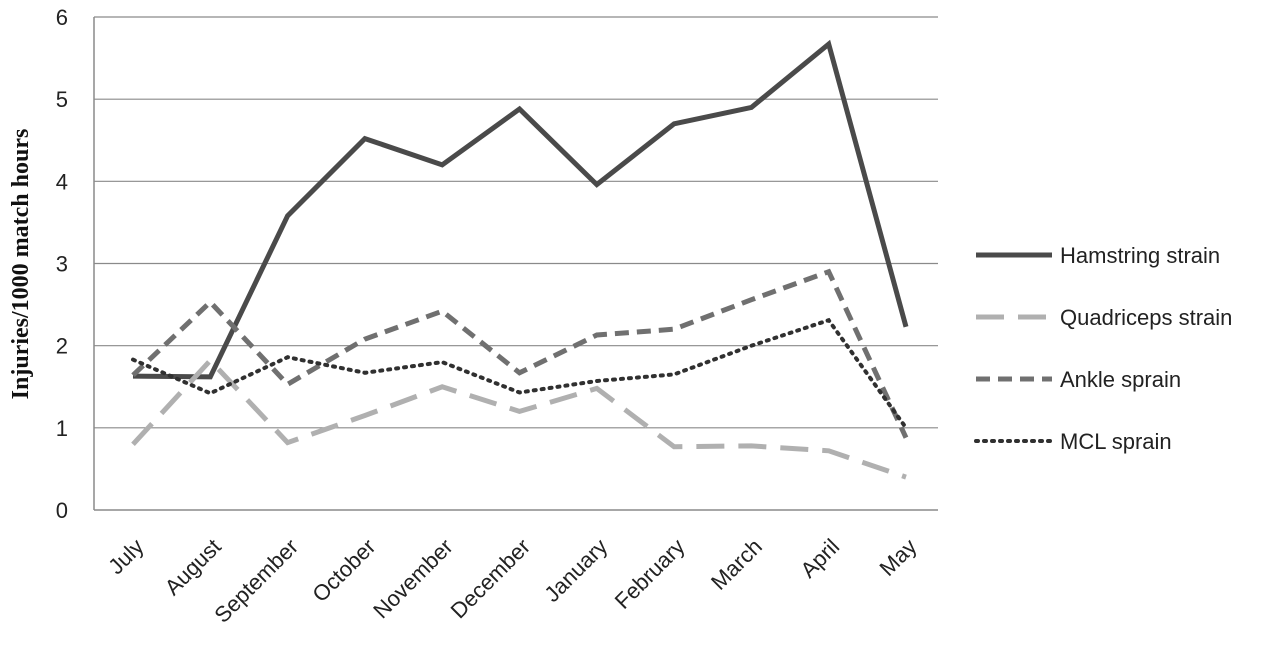 The image size is (1280, 668). What do you see at coordinates (650, 574) in the screenshot?
I see `x-tick-label: February` at bounding box center [650, 574].